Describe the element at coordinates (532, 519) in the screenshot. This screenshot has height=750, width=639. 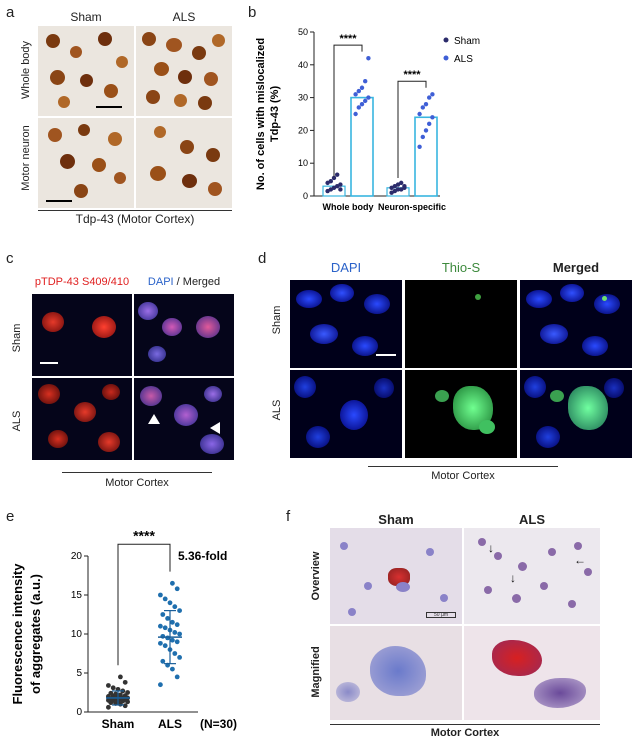
I see `panel-f-col-als: ALS` at that location.